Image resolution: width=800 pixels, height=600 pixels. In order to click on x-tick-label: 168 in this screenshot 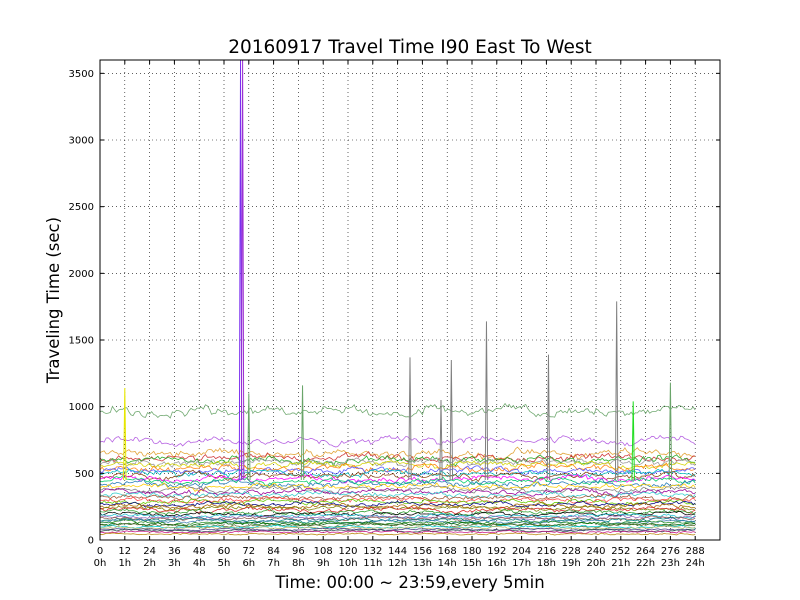, I will do `click(447, 551)`.